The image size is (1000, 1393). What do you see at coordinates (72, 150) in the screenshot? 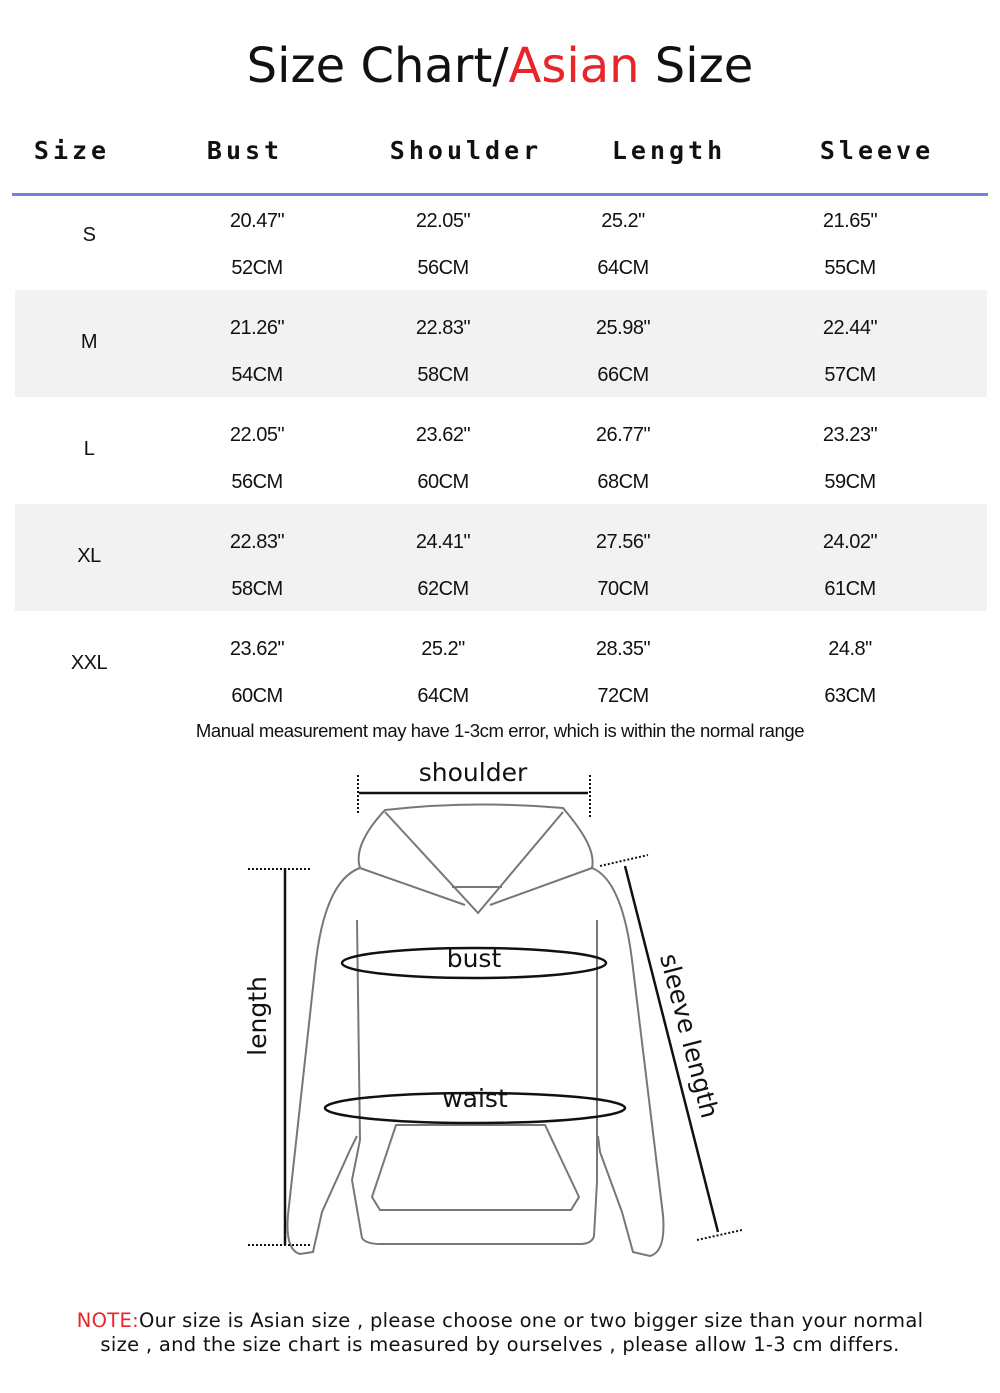
I see `header-size: Size` at bounding box center [72, 150].